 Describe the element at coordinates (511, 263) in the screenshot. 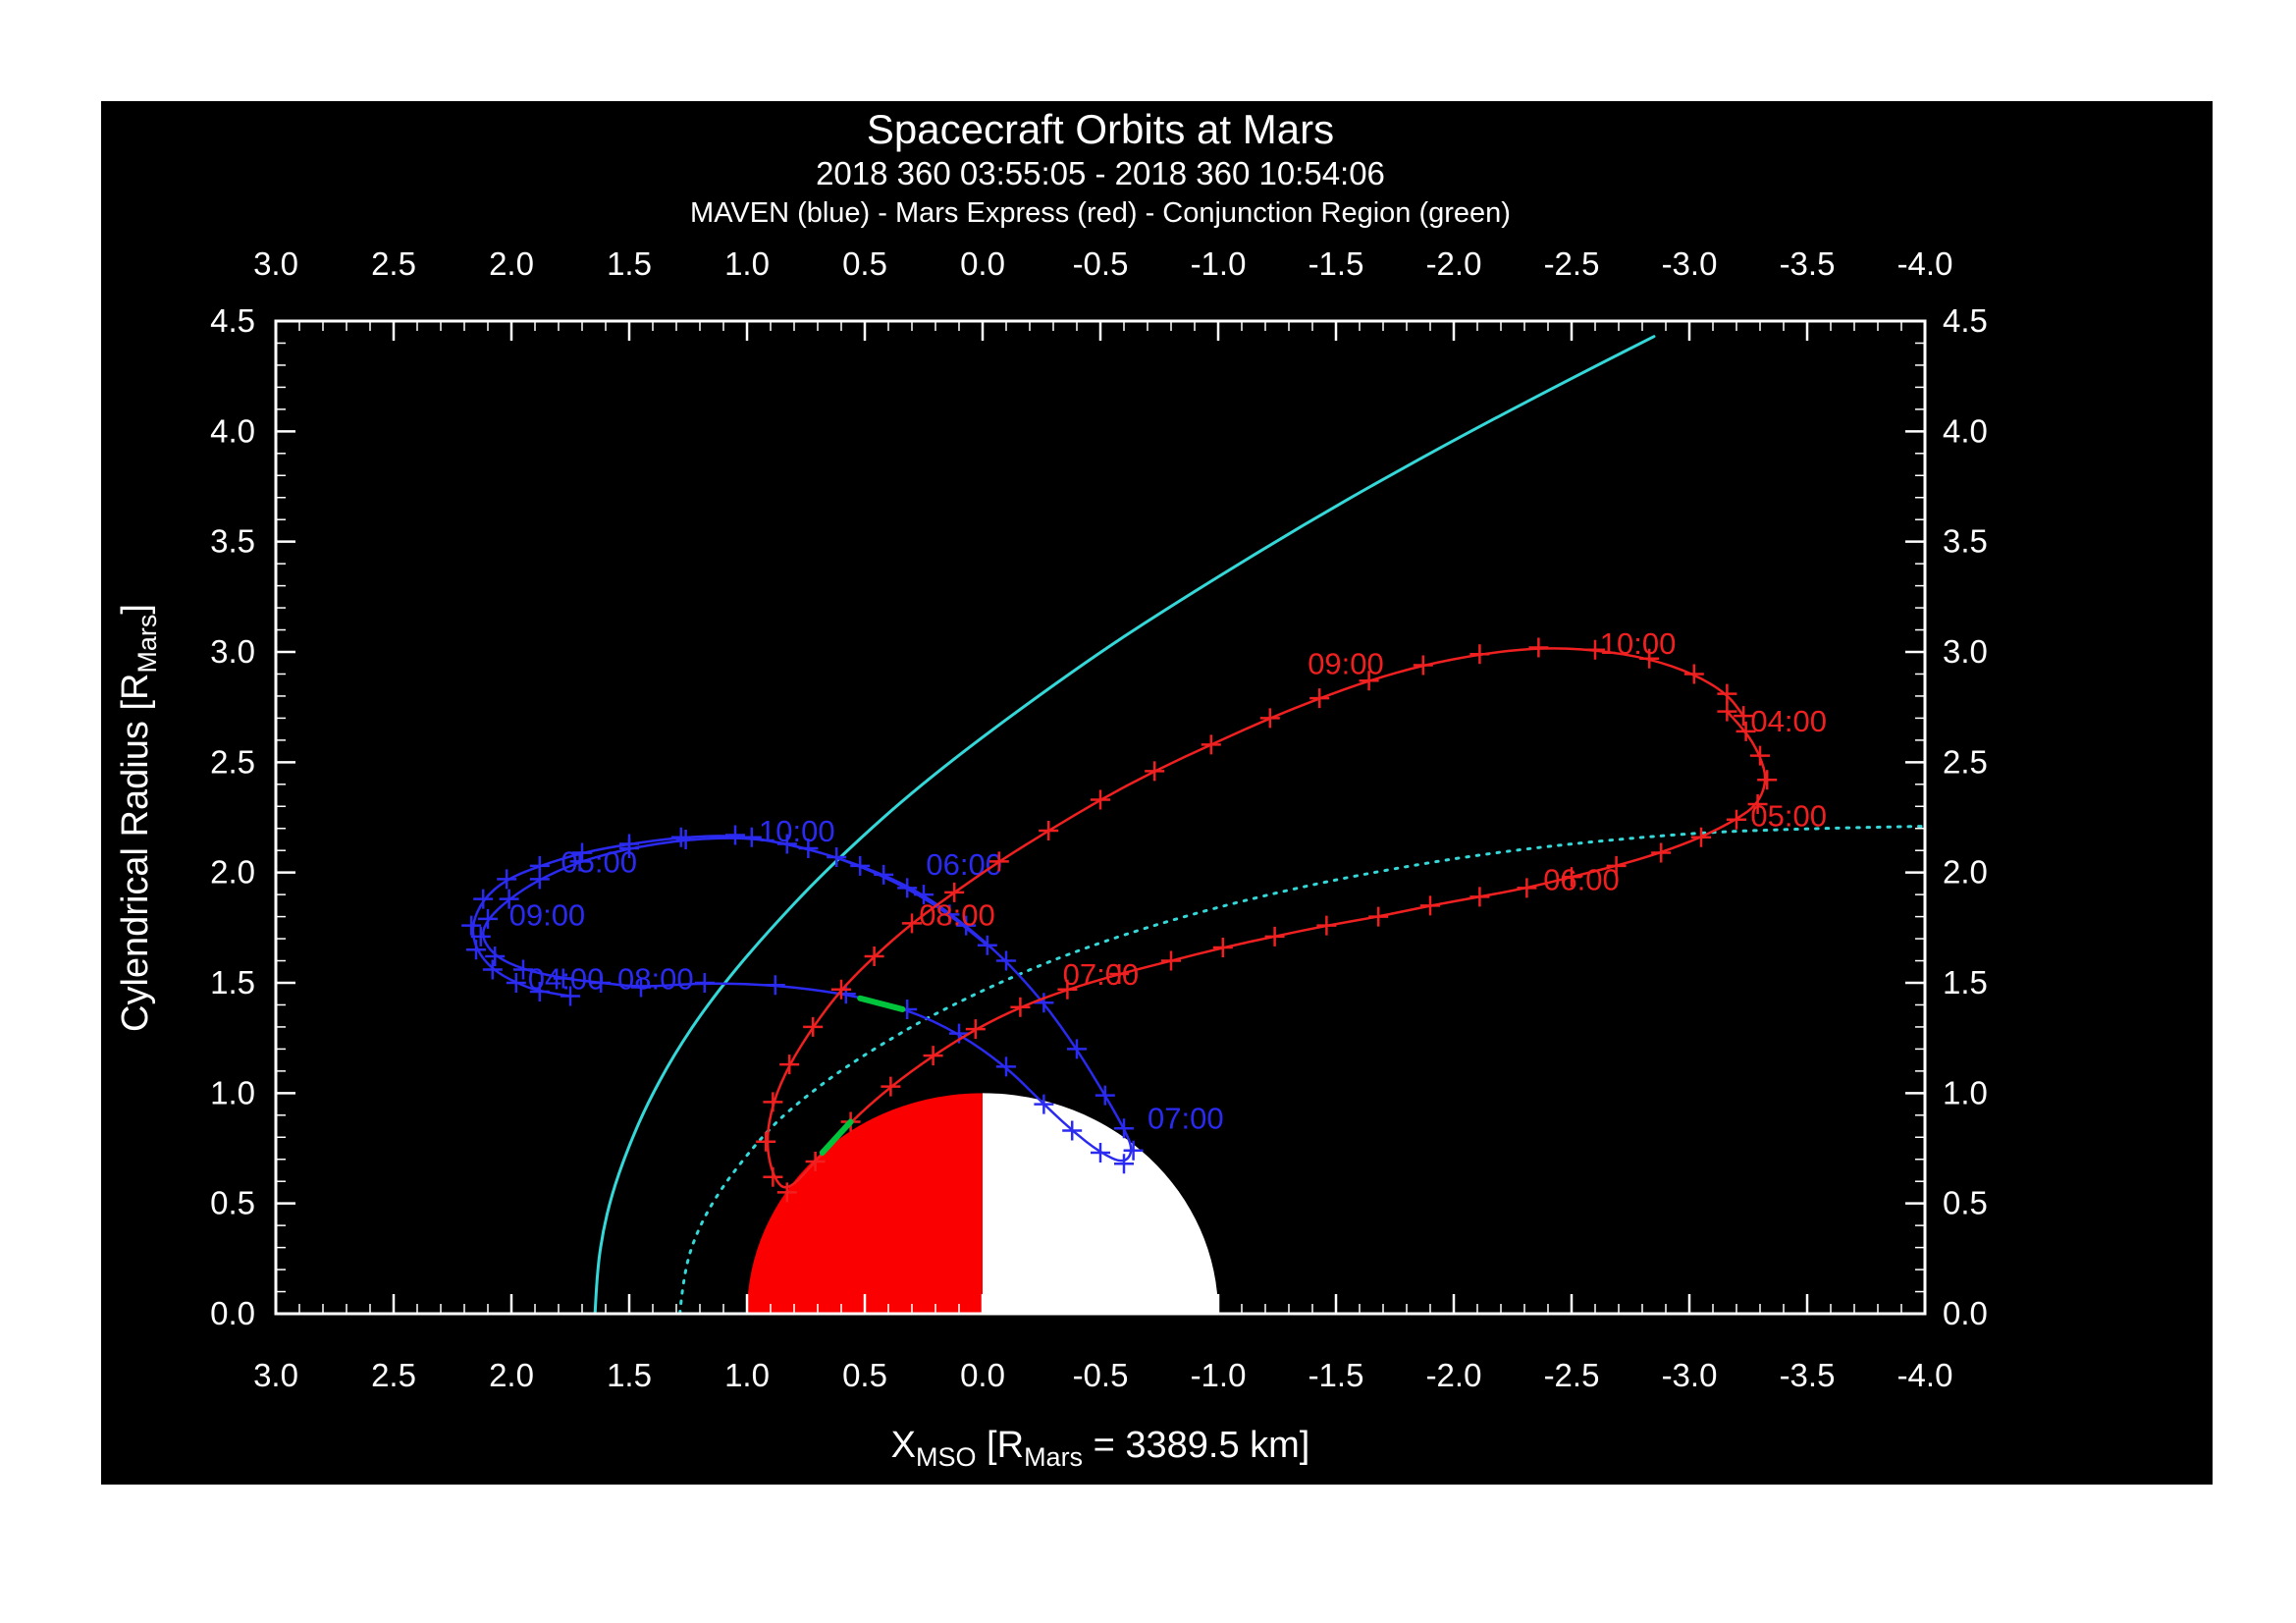

I see `x-tick-label-top: 2.0` at that location.